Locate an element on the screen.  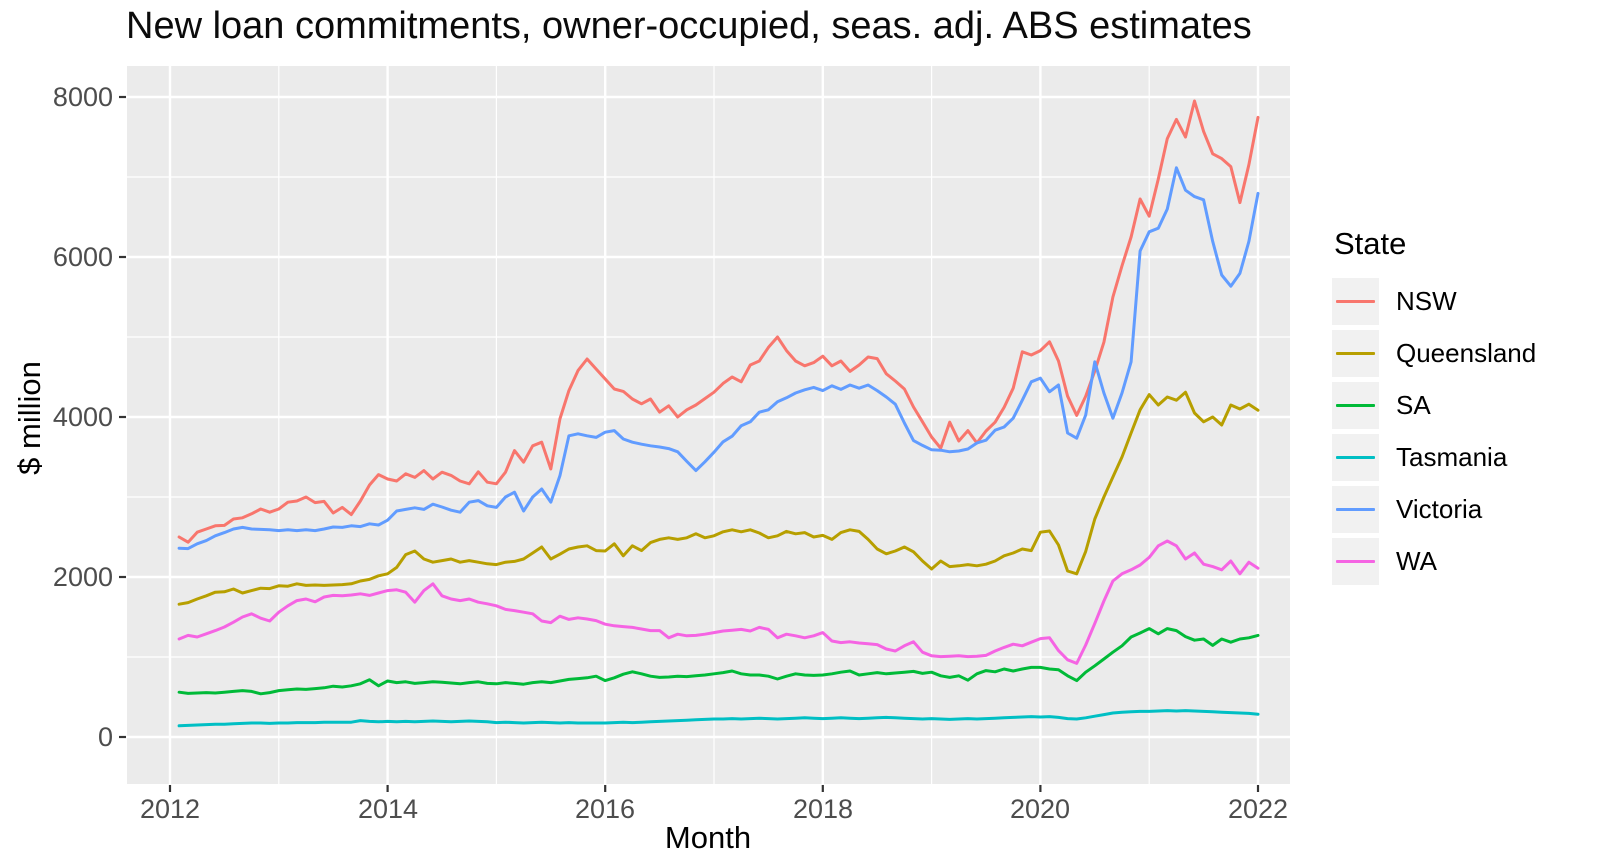
x-tick-label-2012: 2012 is located at coordinates (170, 809).